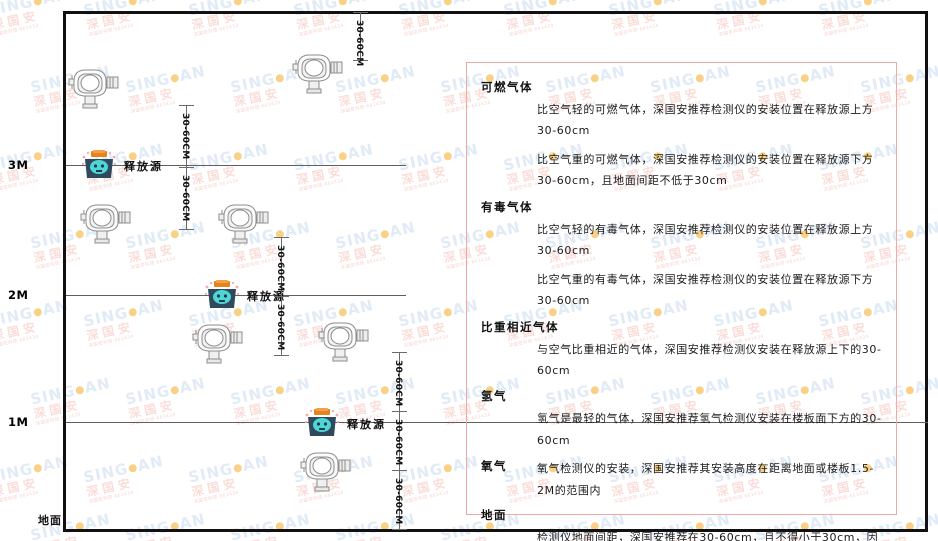 This screenshot has width=938, height=541. What do you see at coordinates (50, 520) in the screenshot?
I see `ground-label: 地面` at bounding box center [50, 520].